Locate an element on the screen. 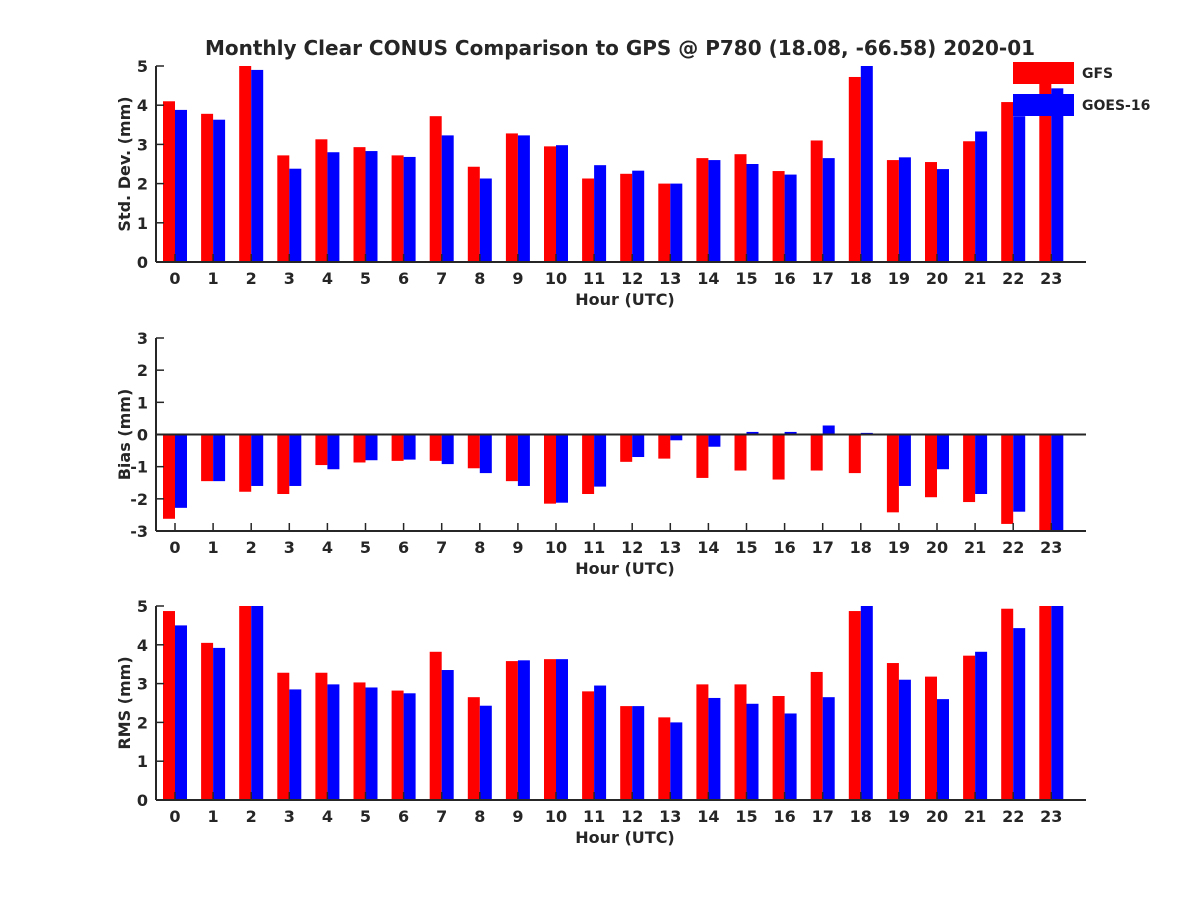  bar-gfs-panel1-hour10 is located at coordinates (550, 204).